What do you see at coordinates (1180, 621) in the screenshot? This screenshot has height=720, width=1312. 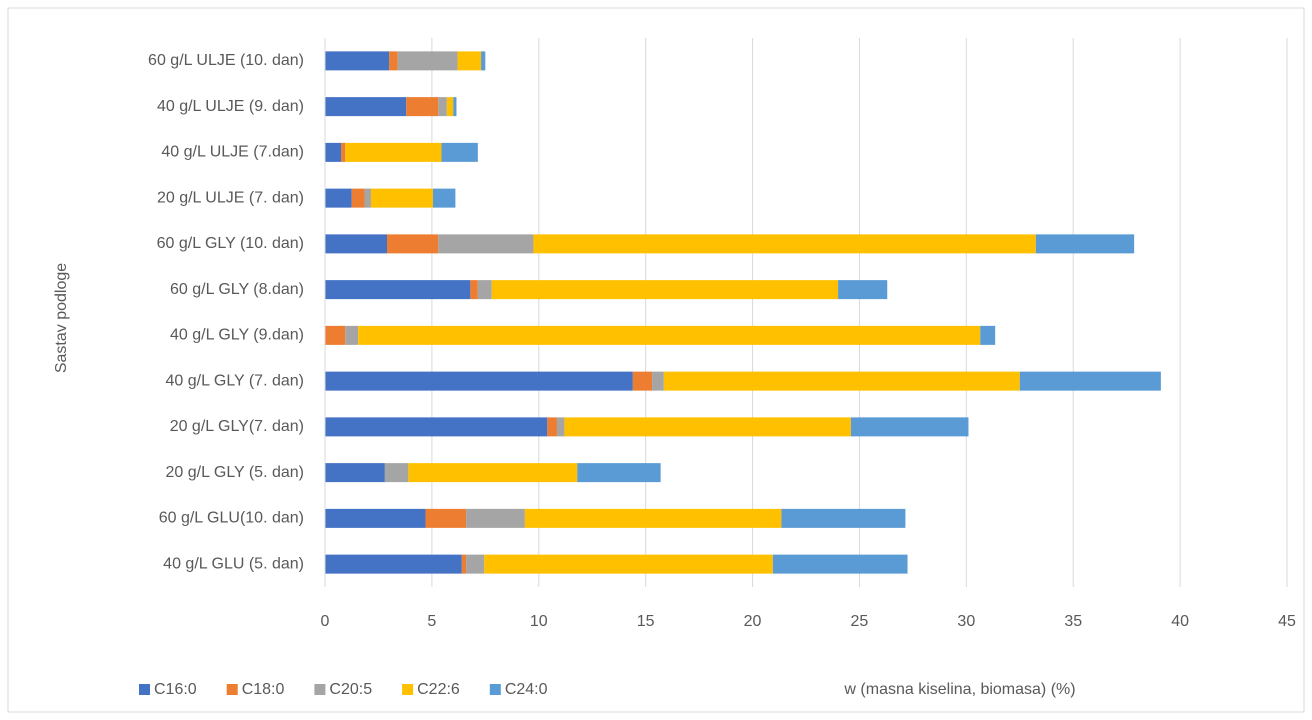 I see `x-tick-label: 40` at bounding box center [1180, 621].